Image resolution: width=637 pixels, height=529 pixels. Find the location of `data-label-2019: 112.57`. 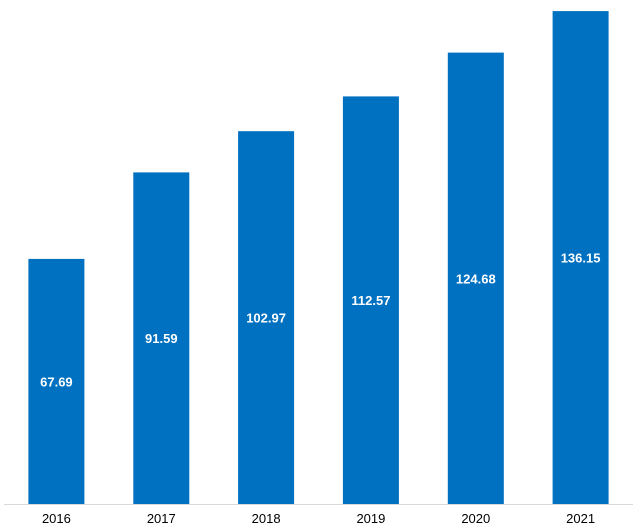

data-label-2019: 112.57 is located at coordinates (370, 300).